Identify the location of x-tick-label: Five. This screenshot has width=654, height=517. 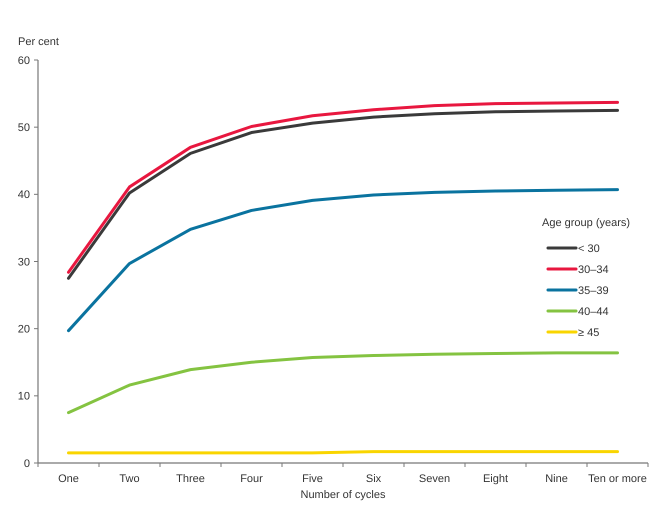
(312, 479).